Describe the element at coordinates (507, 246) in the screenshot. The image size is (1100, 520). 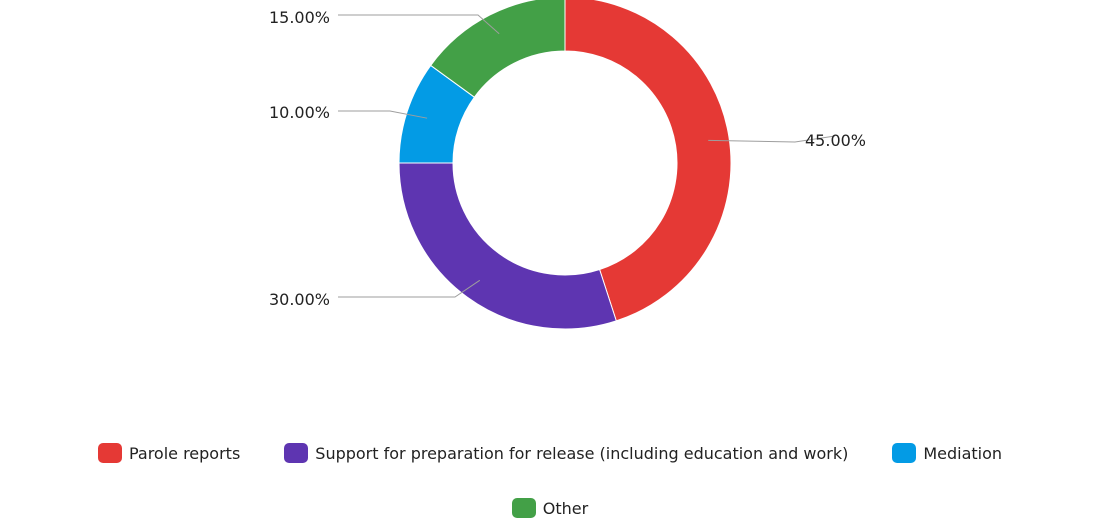
I see `slice-support-for-preparation-for-rele` at that location.